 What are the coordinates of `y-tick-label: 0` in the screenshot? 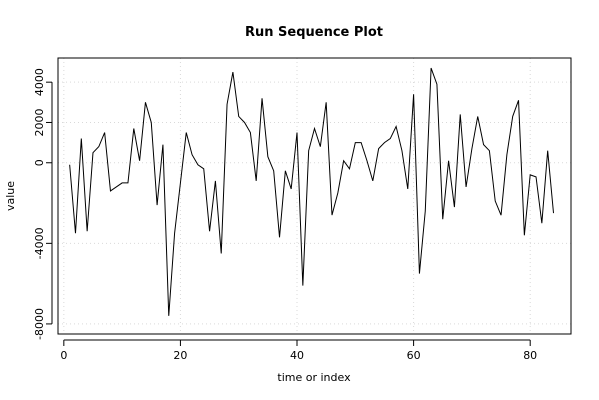 It's located at (39, 162).